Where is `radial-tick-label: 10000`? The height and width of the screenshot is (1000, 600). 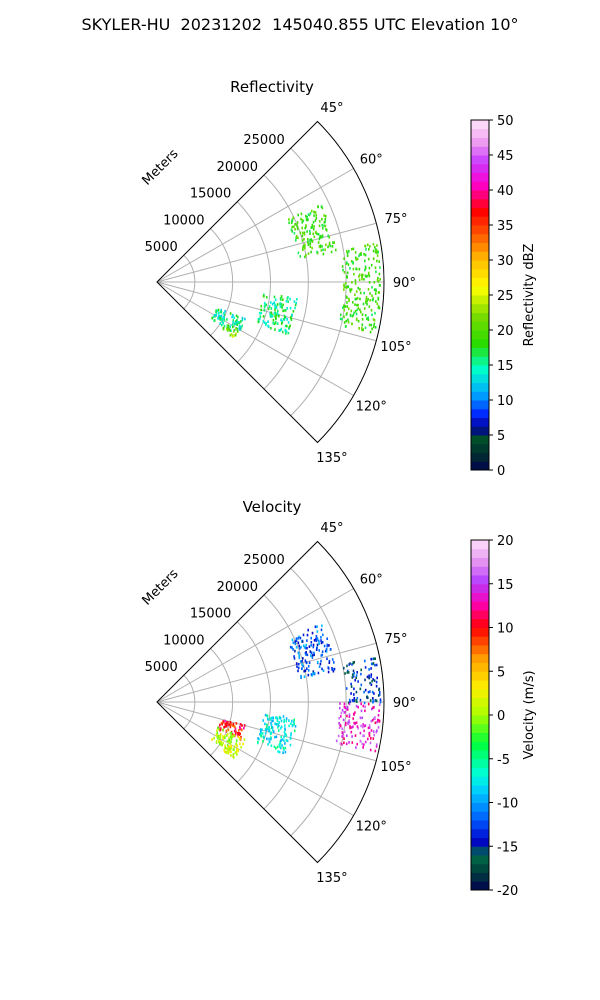
radial-tick-label: 10000 is located at coordinates (183, 220).